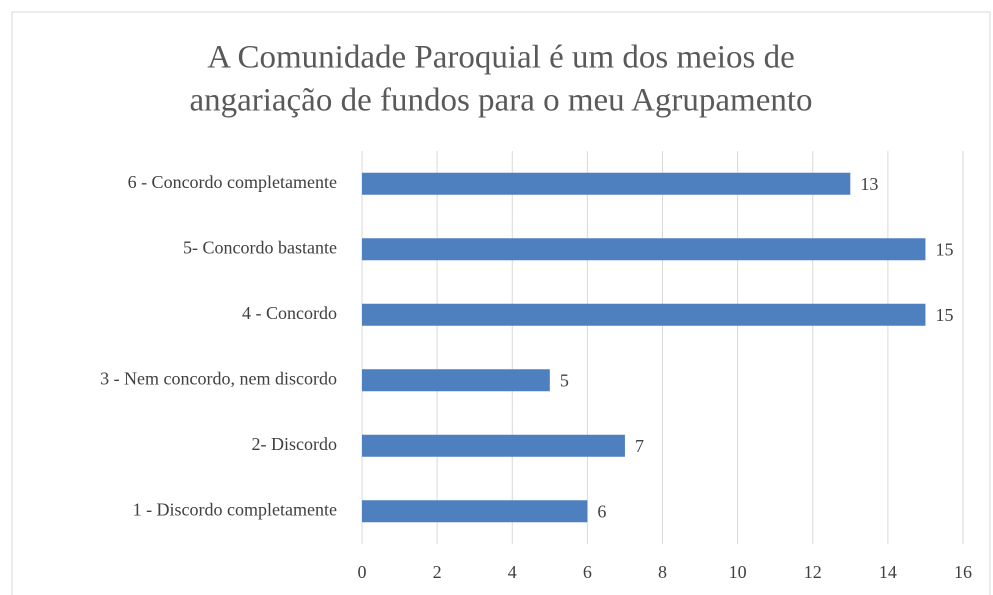 Image resolution: width=993 pixels, height=595 pixels. Describe the element at coordinates (813, 572) in the screenshot. I see `x-tick-label: 12` at that location.